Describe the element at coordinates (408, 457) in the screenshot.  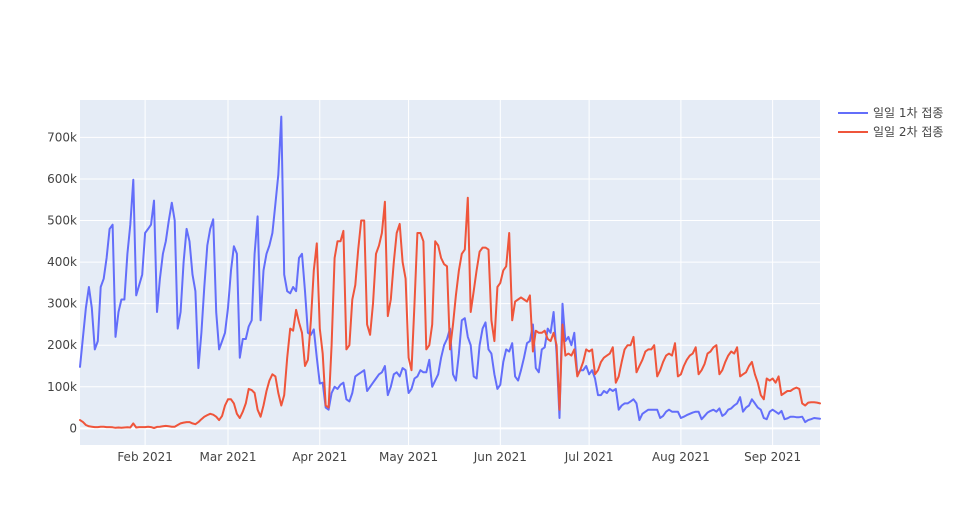
I see `x-tick-label: May 2021` at that location.